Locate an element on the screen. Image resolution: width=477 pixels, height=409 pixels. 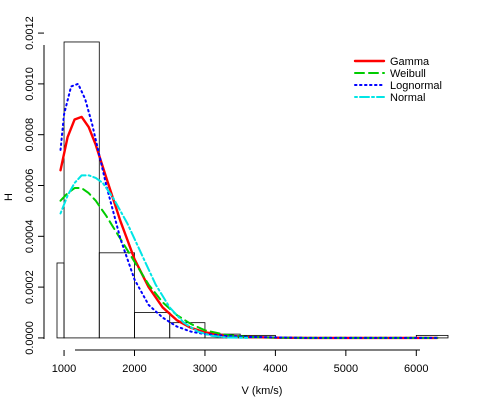
x-tick-label: 3000 is located at coordinates (205, 369).